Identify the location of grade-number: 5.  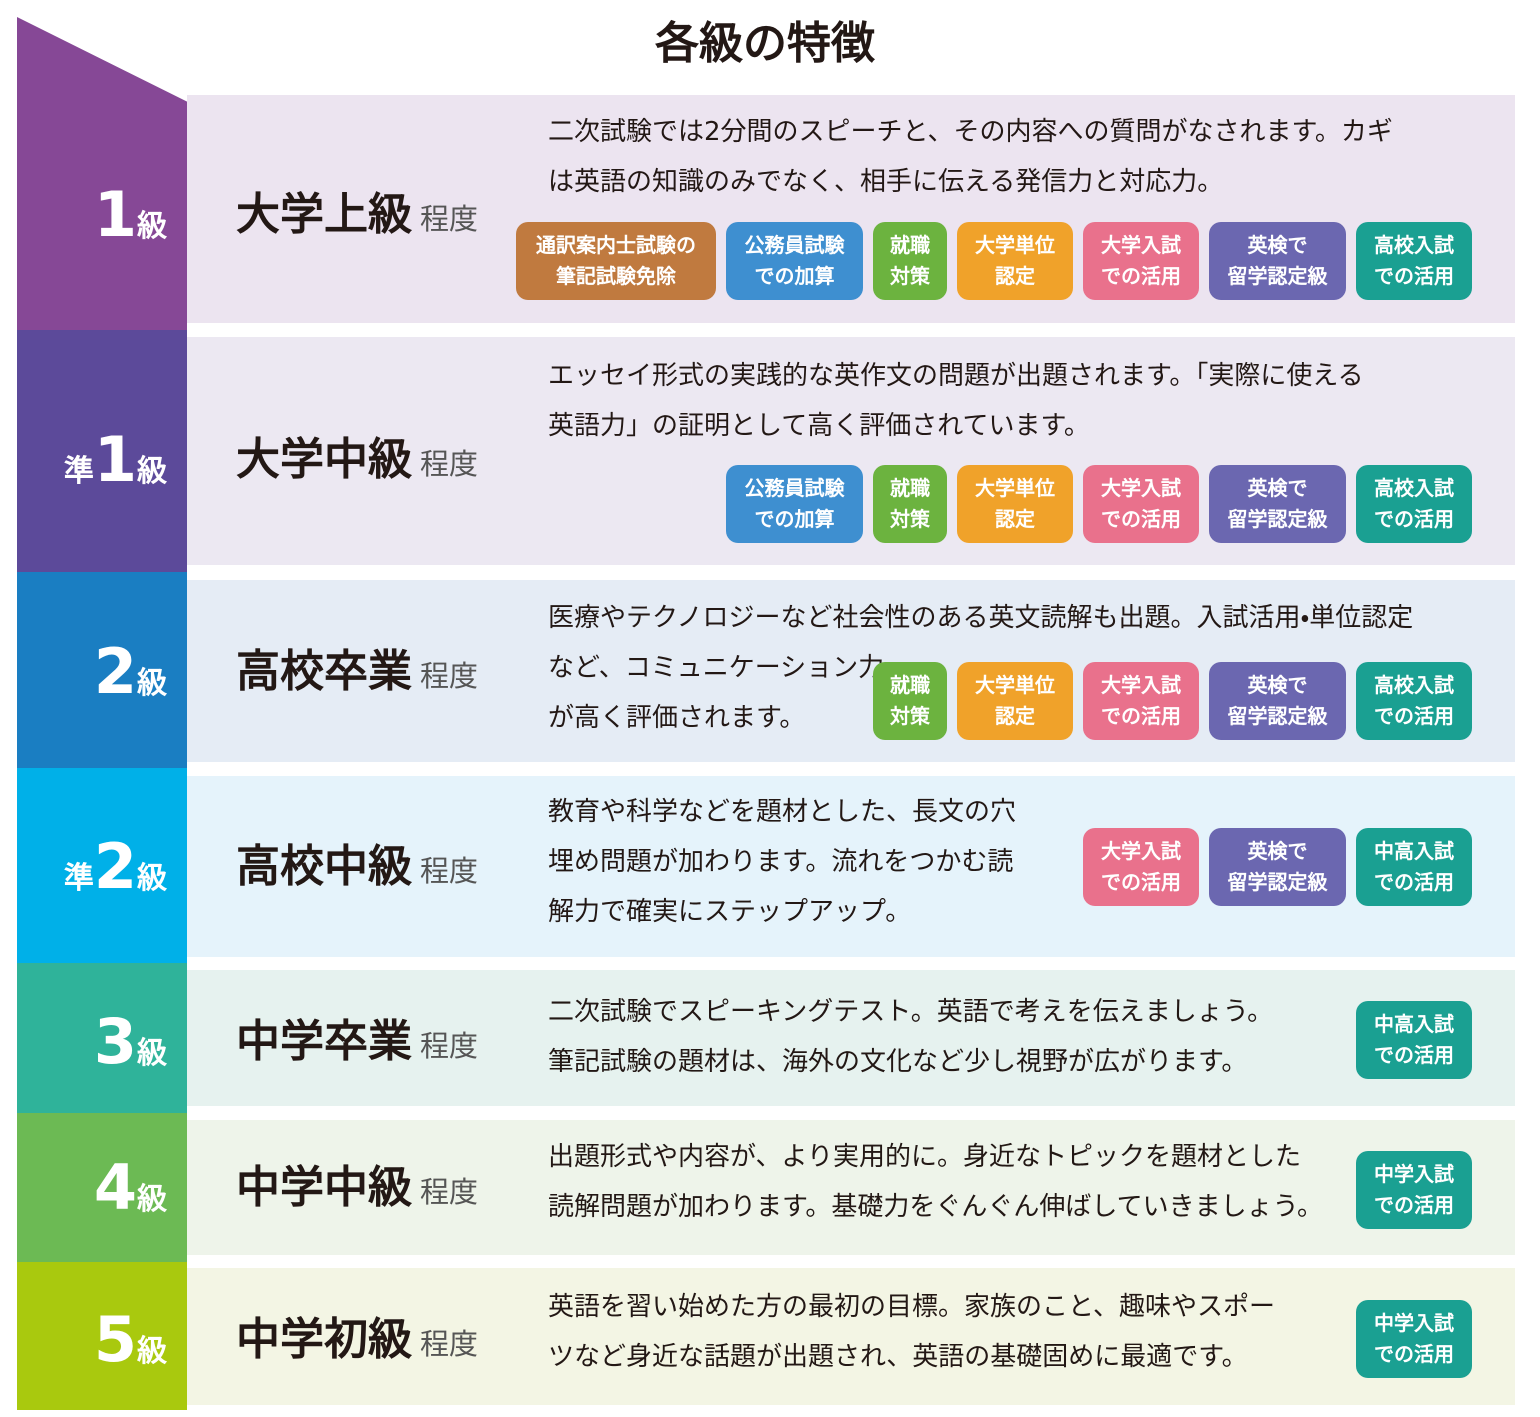
(115, 1339).